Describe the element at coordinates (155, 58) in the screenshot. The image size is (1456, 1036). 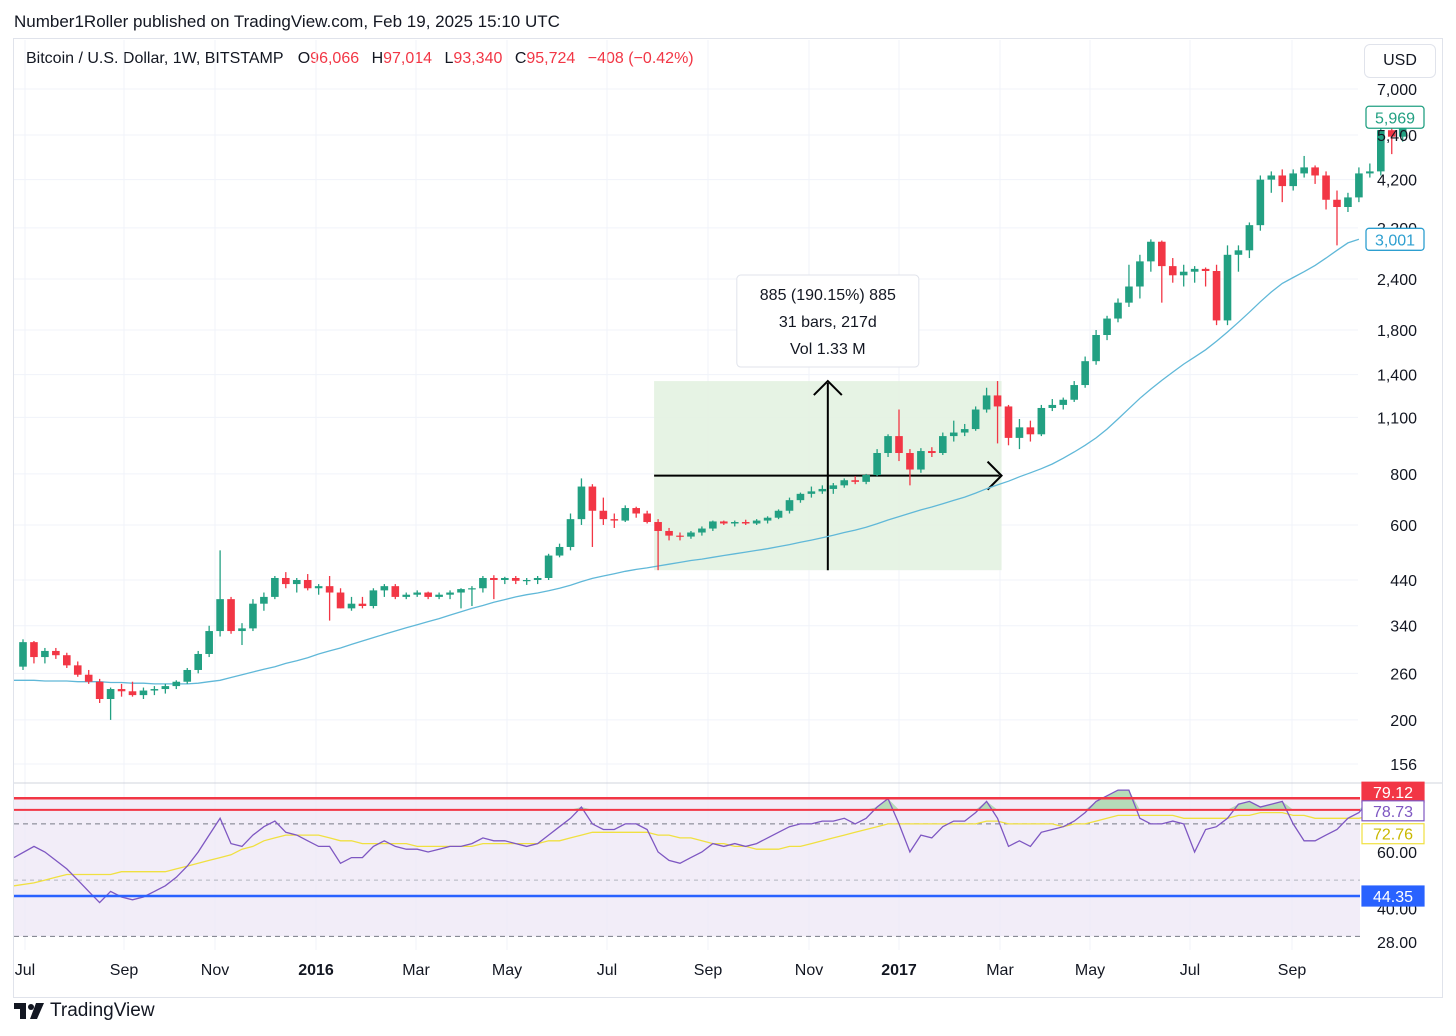
I see `symbol-title: Bitcoin / U.S. Dollar, 1W, BITSTAMP` at that location.